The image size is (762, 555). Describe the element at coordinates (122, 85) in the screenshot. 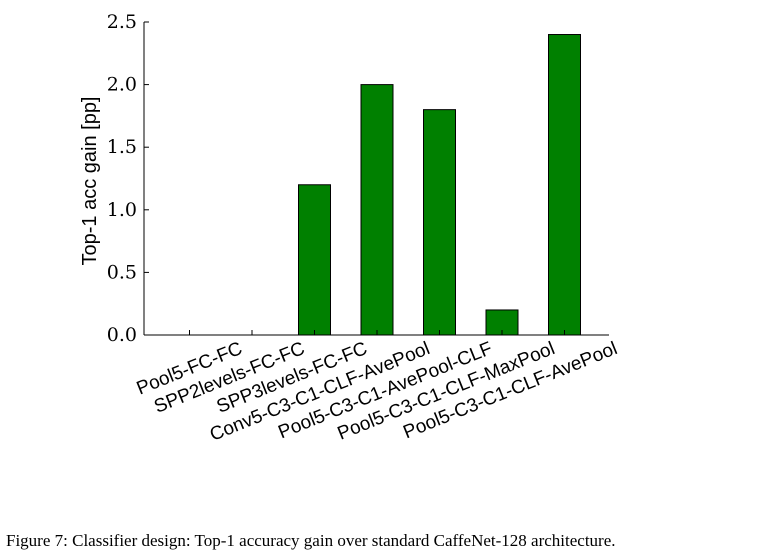

I see `y-tick-label-5: 2.0` at that location.